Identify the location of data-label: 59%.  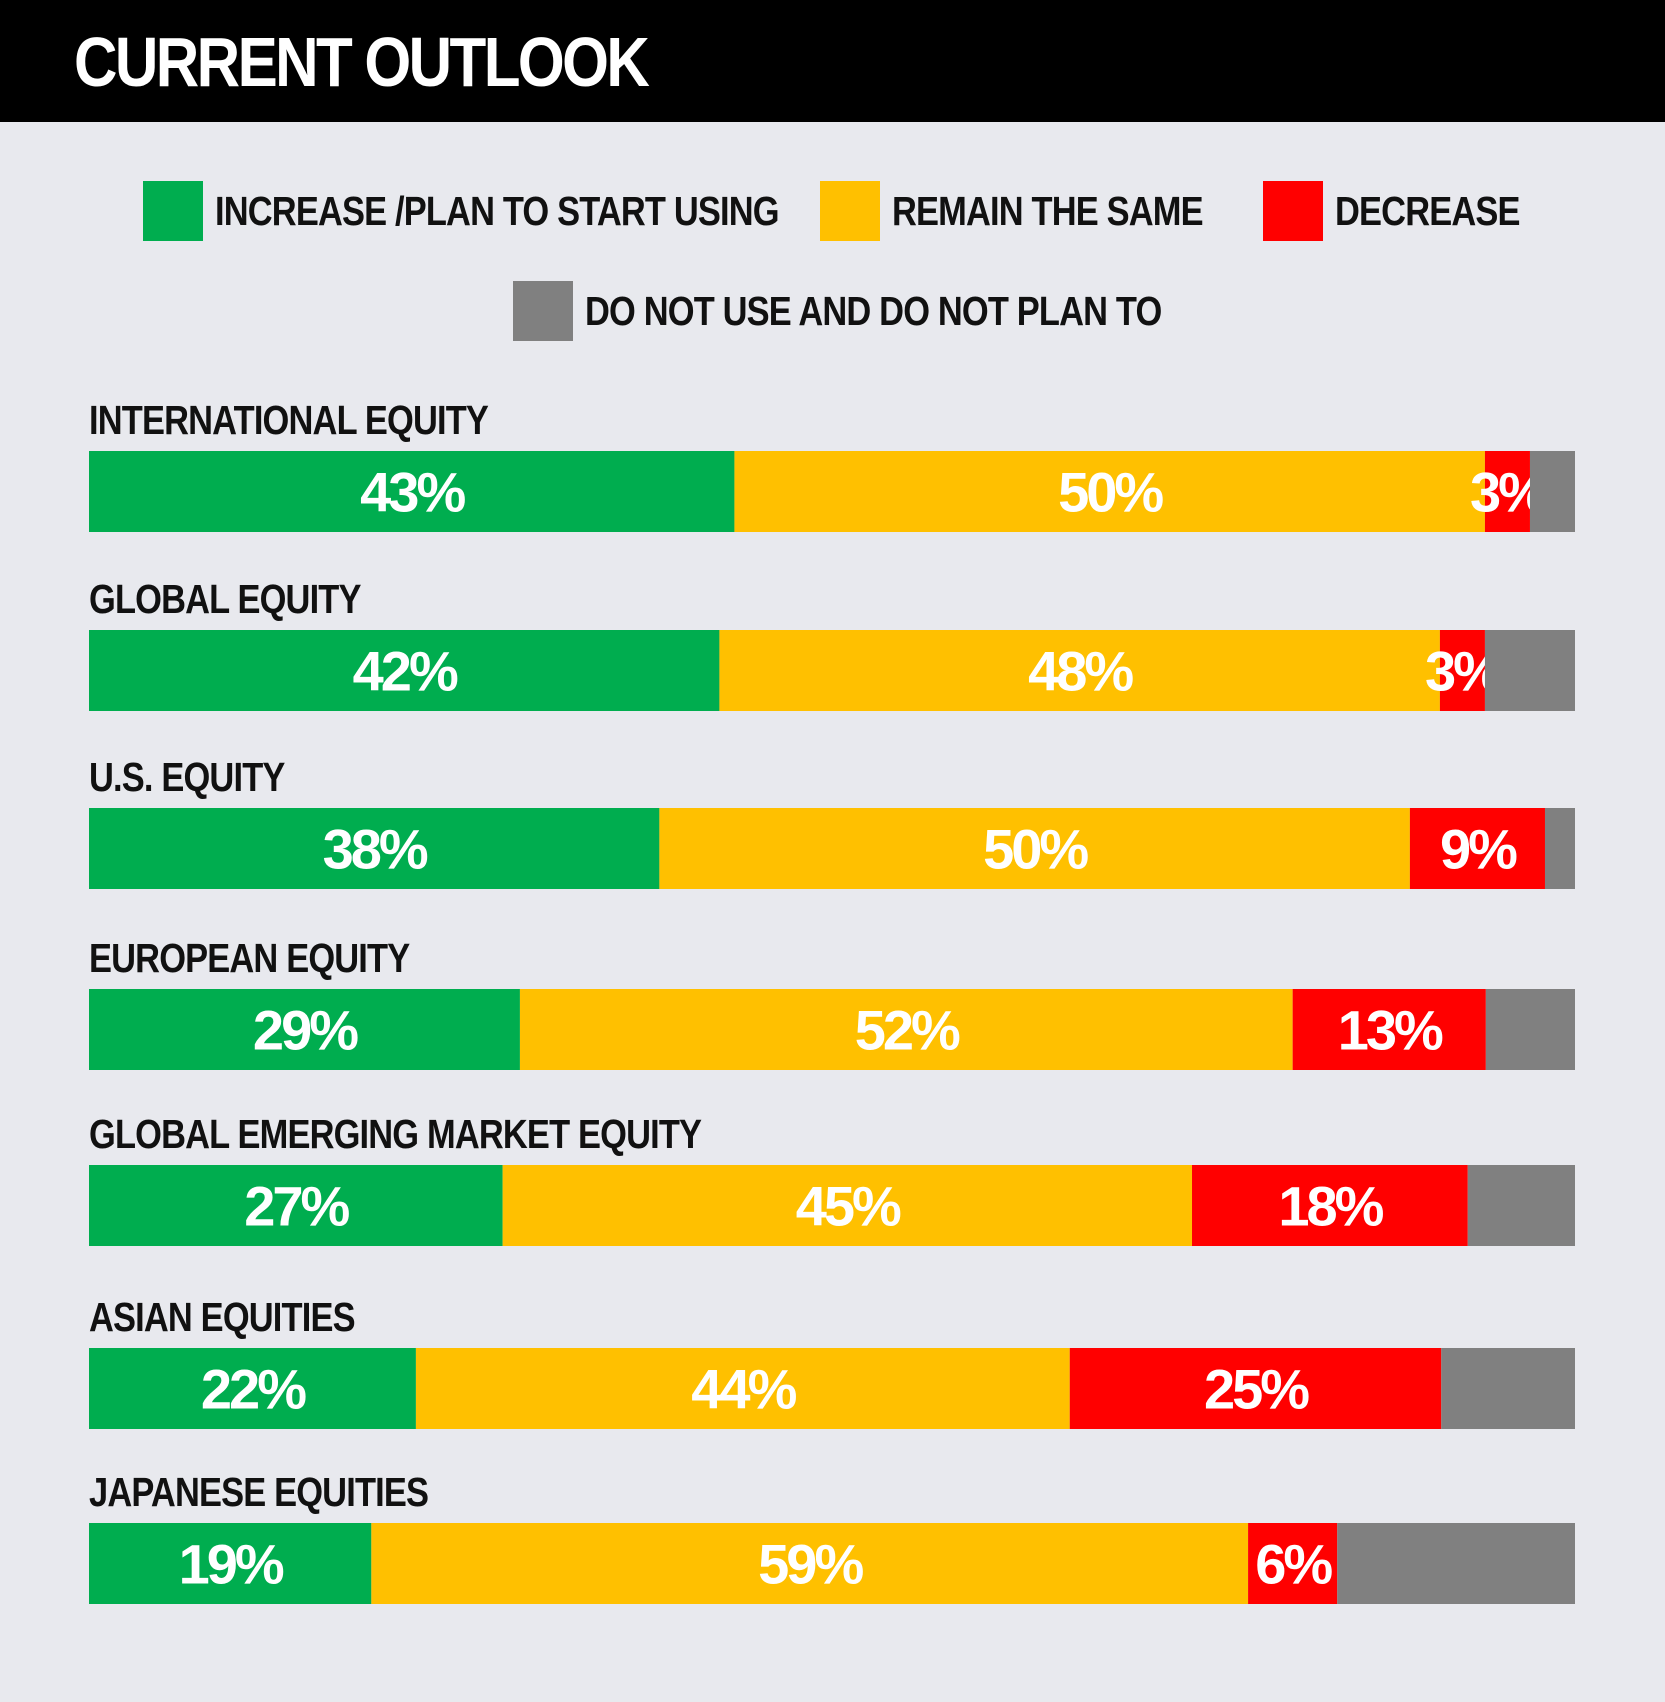
(810, 1564).